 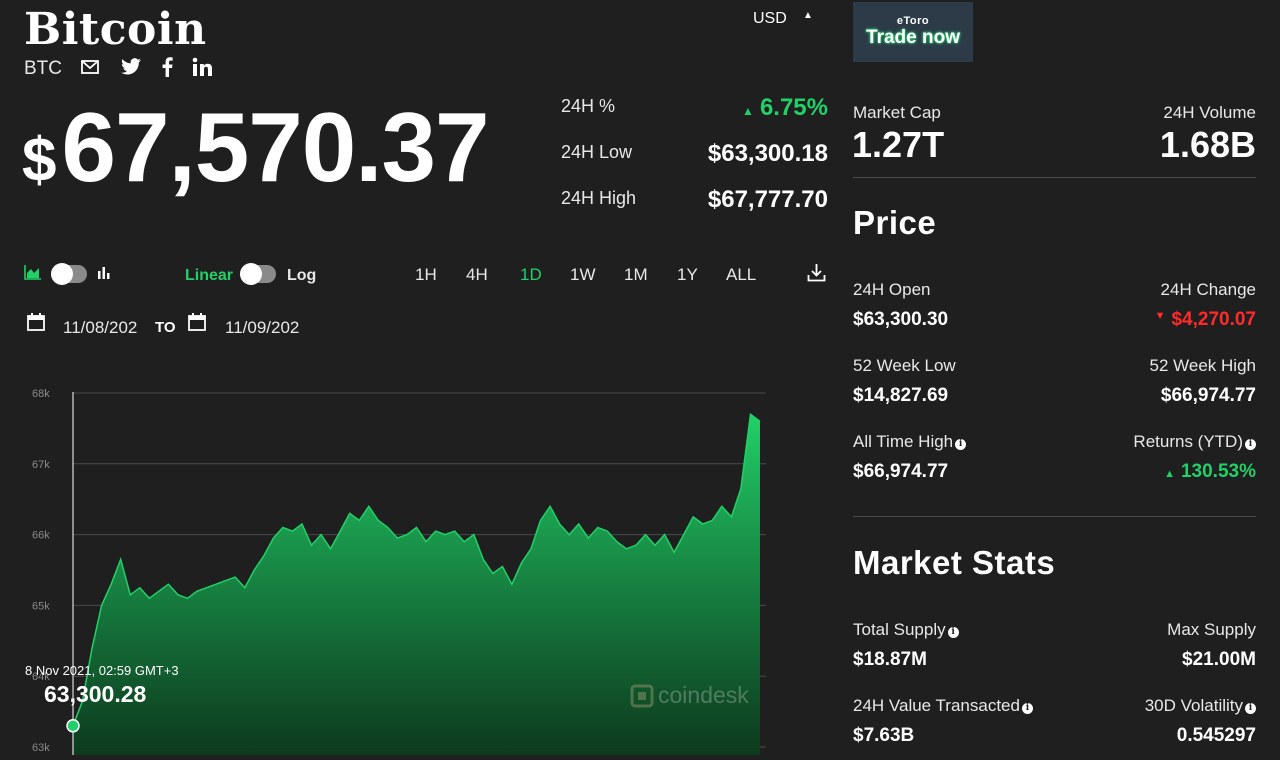 I want to click on etoro-ad: eToro Trade now, so click(x=913, y=32).